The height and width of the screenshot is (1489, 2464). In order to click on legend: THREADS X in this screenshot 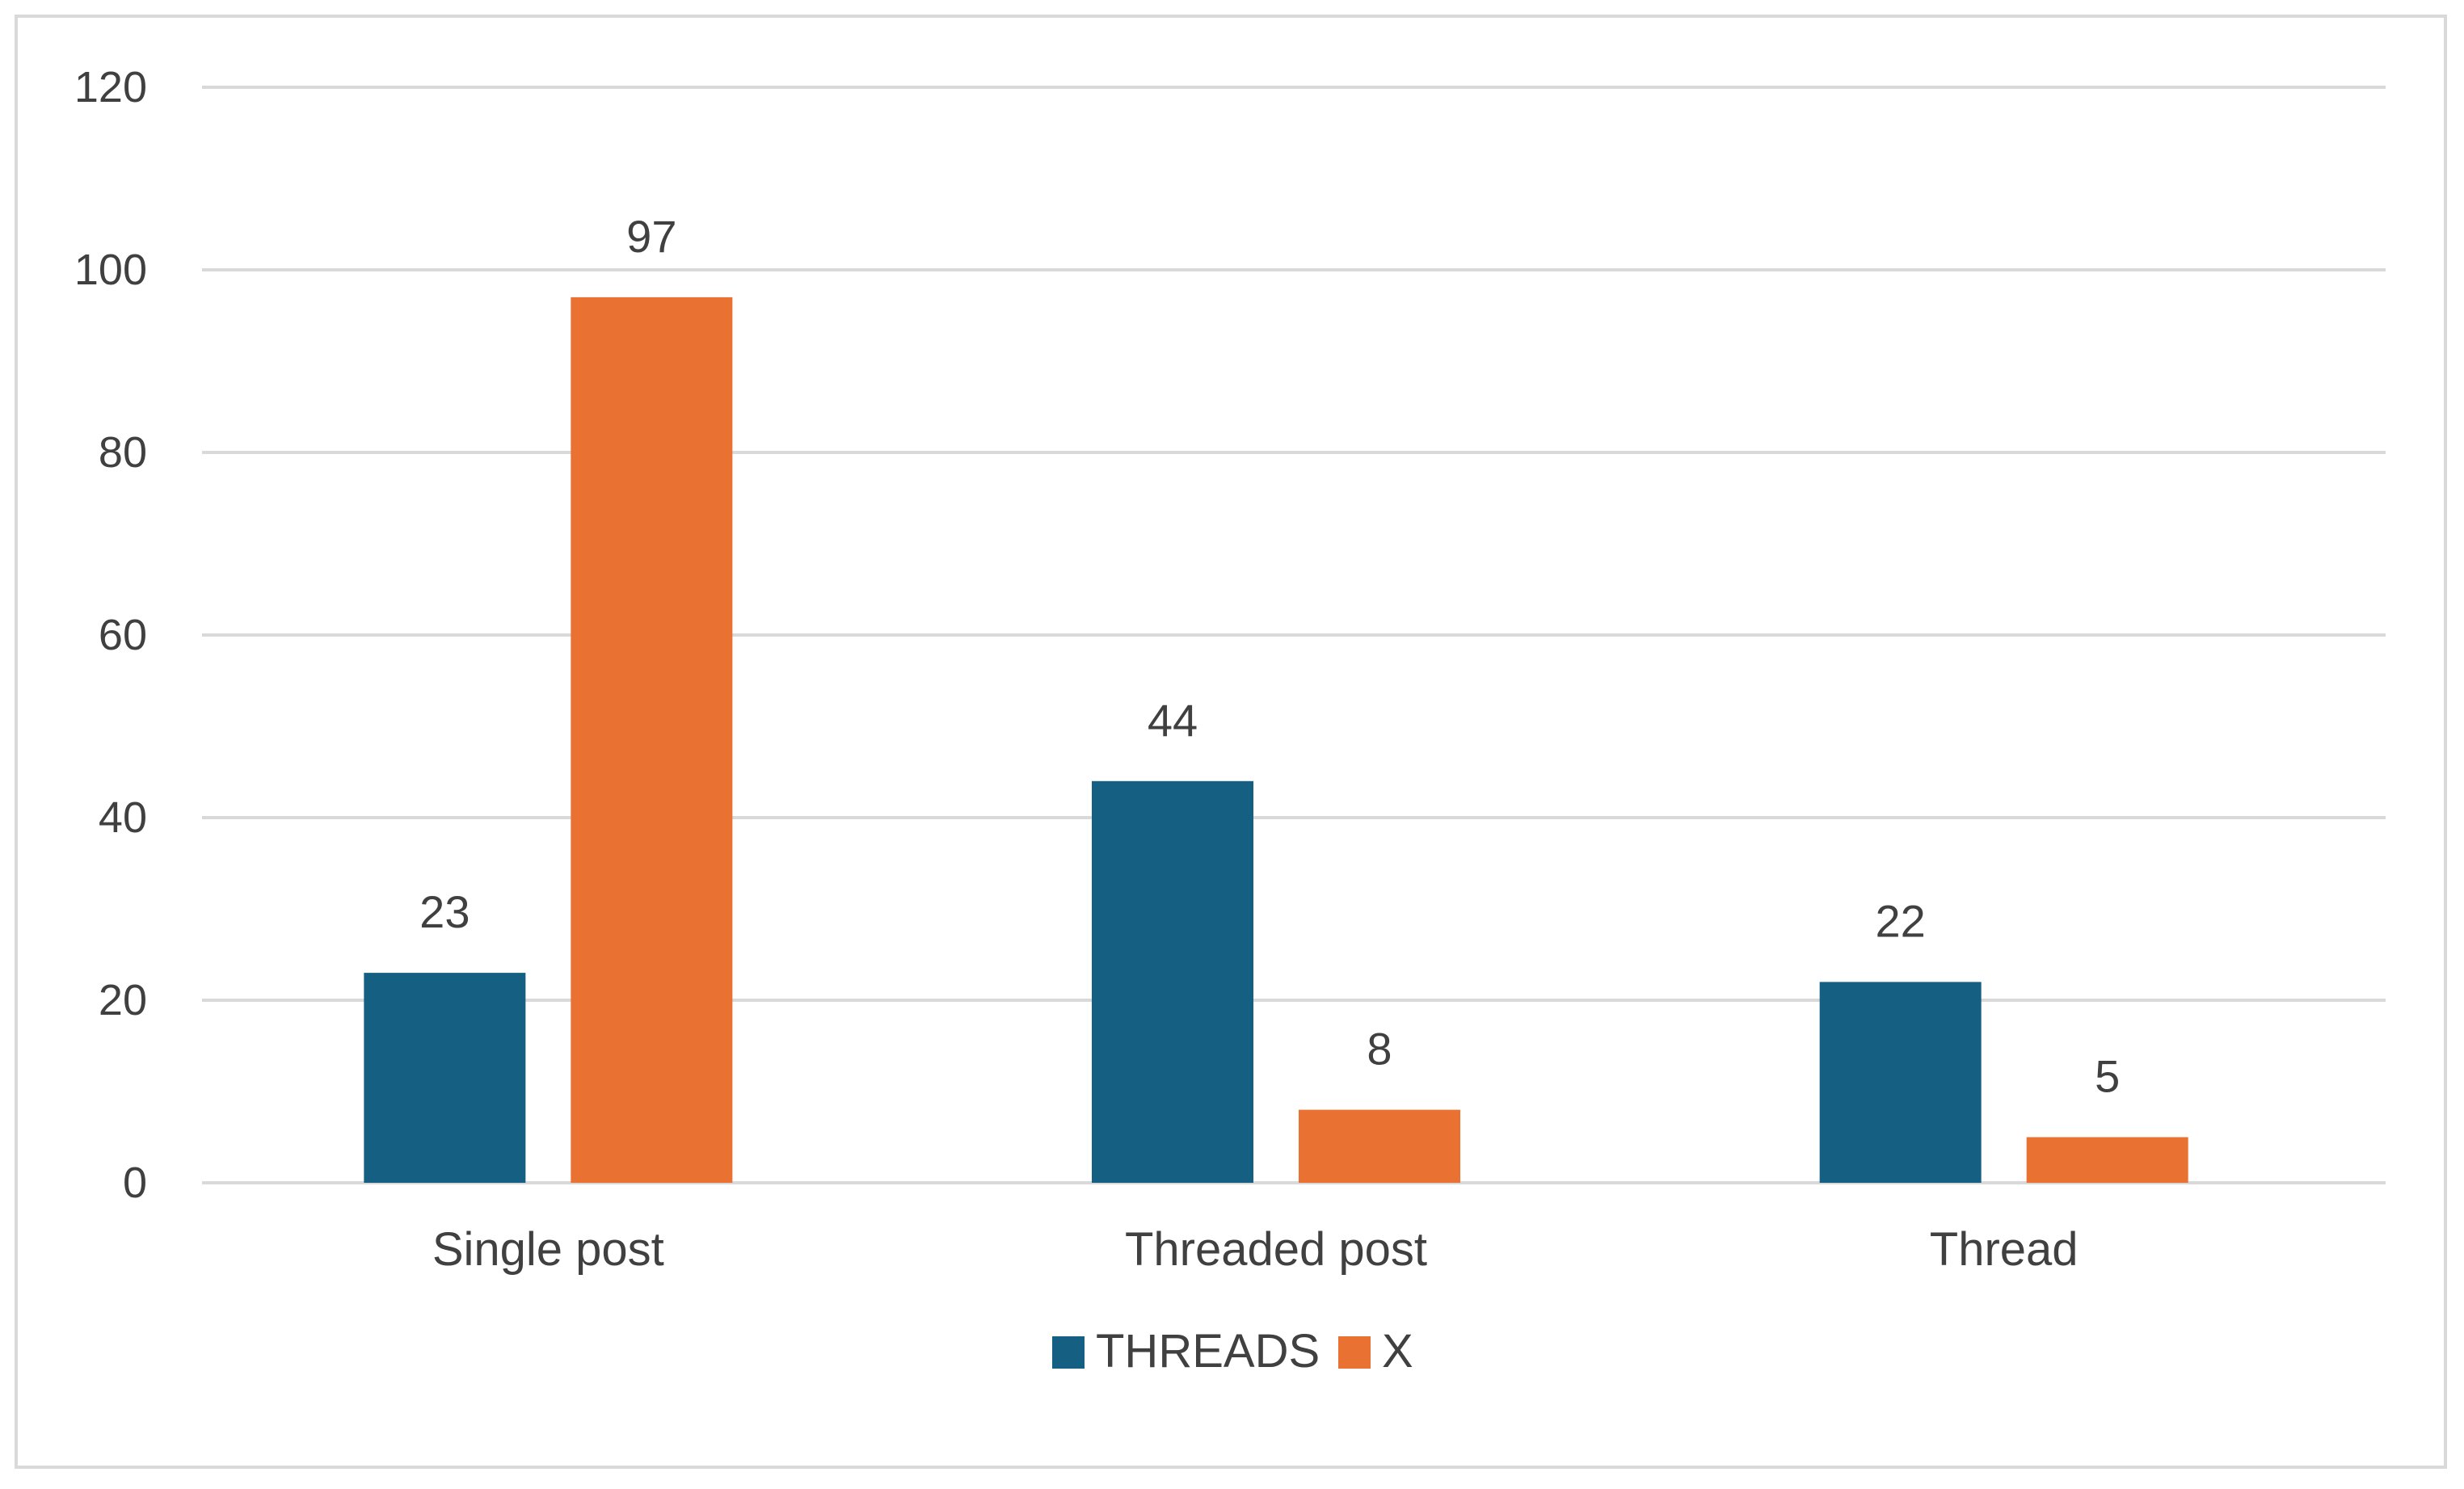, I will do `click(1233, 1351)`.